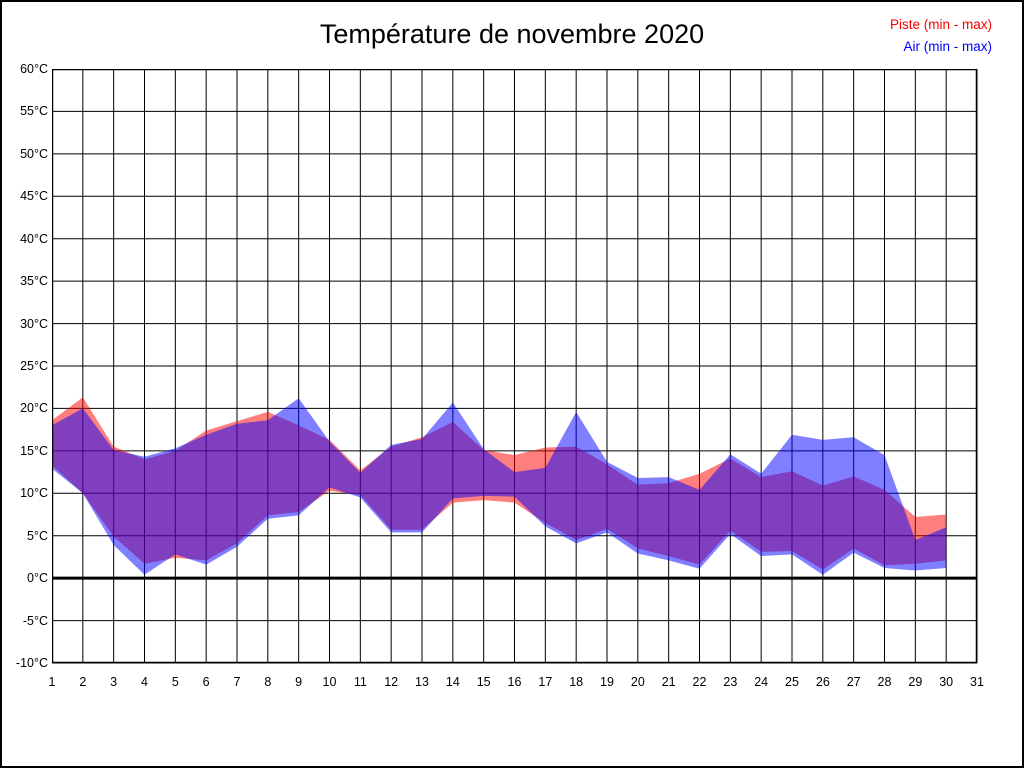  I want to click on x-tick-label: 4, so click(144, 682).